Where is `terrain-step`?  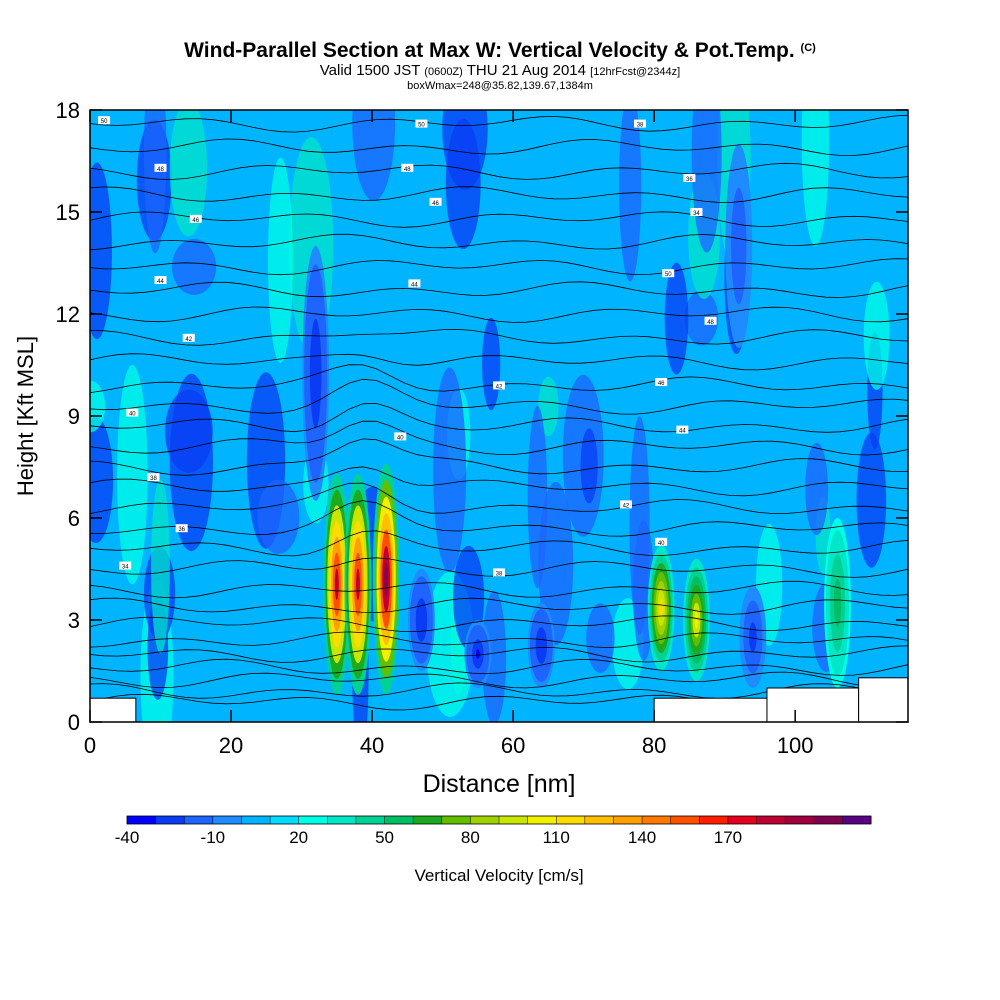
terrain-step is located at coordinates (883, 700).